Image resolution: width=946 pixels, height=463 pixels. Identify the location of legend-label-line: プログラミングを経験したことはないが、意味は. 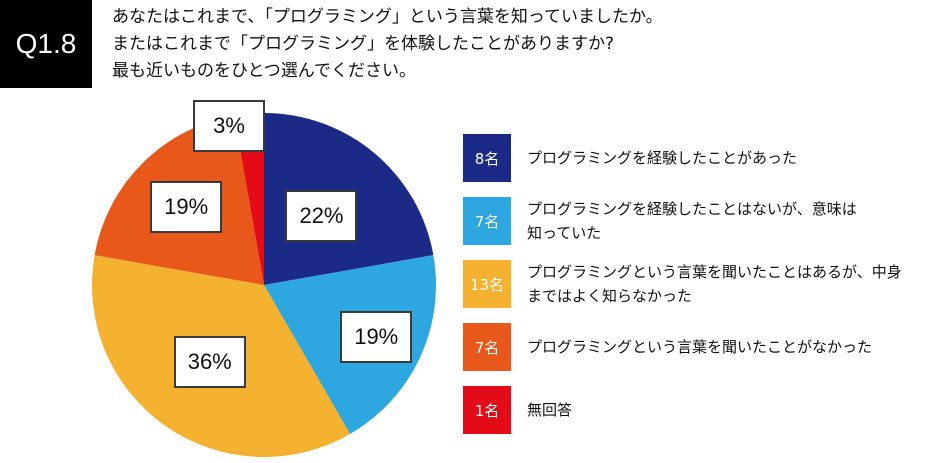
(692, 209).